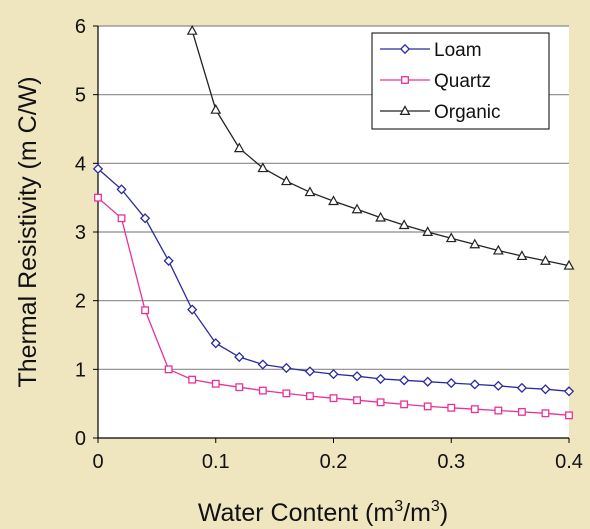  I want to click on x-tick-label: 0.4, so click(569, 462).